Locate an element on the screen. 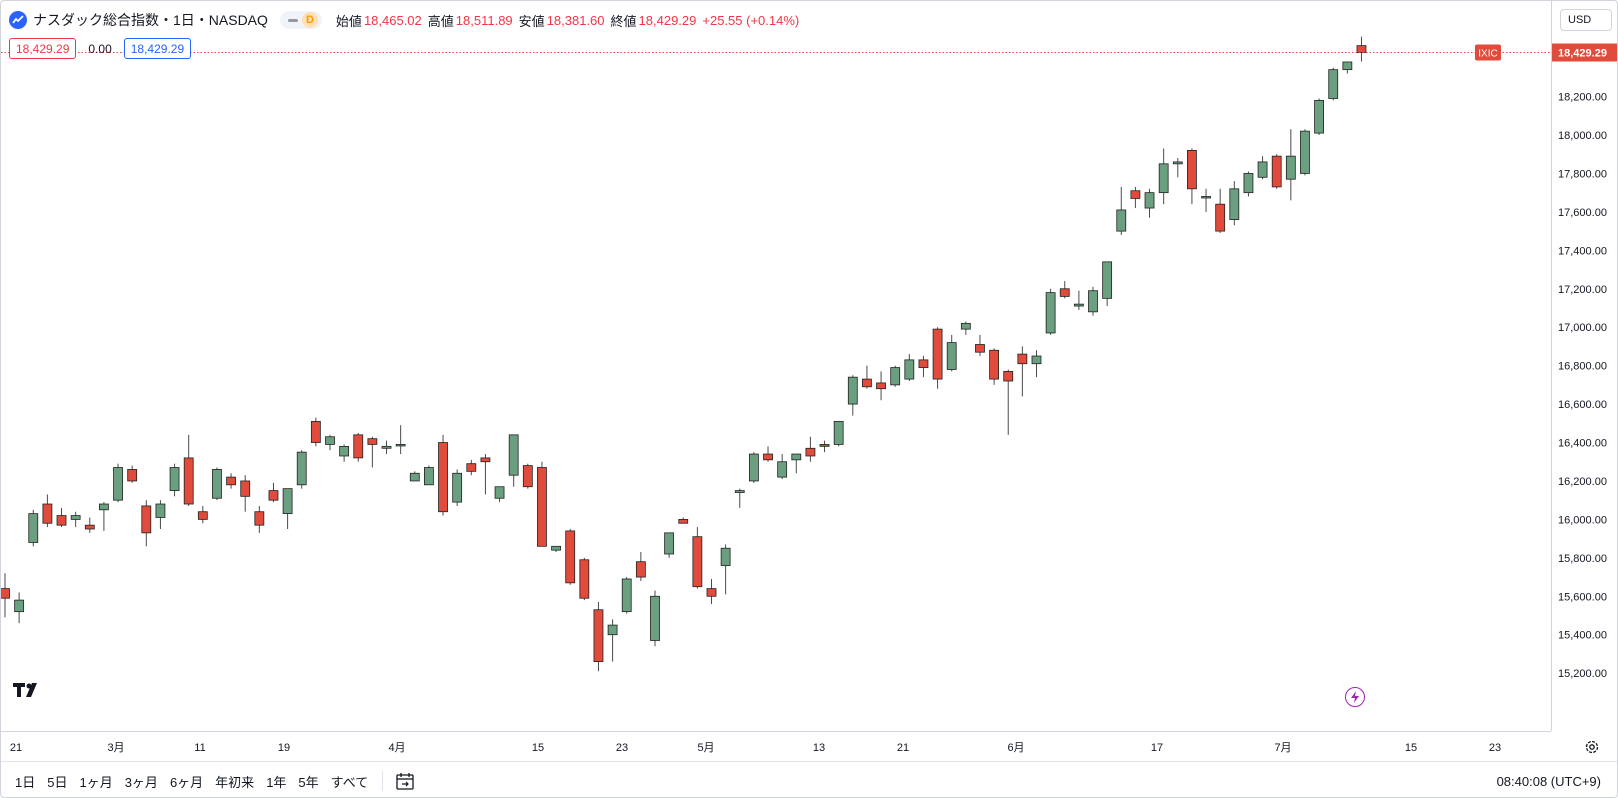 The image size is (1618, 798). symbol-title: ナスダック総合指数・1日・NASDAQ is located at coordinates (150, 20).